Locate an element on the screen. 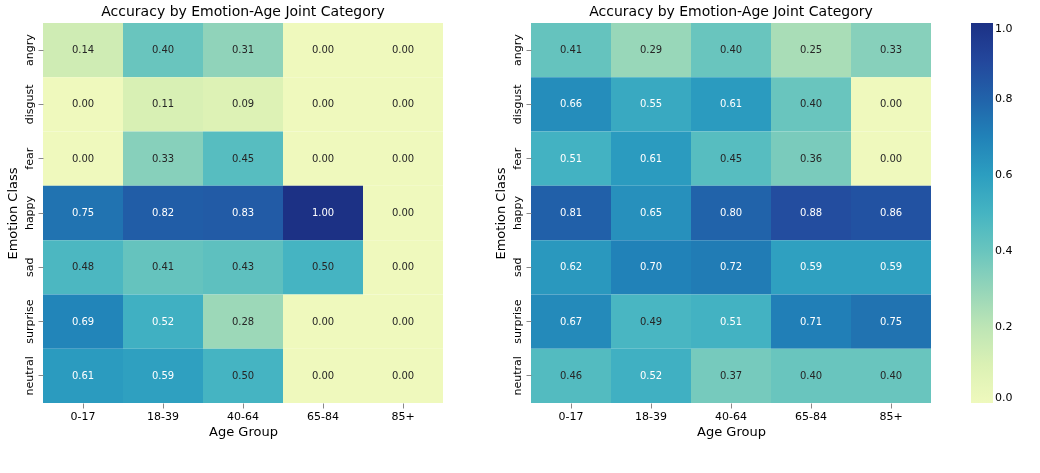  data-label: 0.66 is located at coordinates (571, 104).